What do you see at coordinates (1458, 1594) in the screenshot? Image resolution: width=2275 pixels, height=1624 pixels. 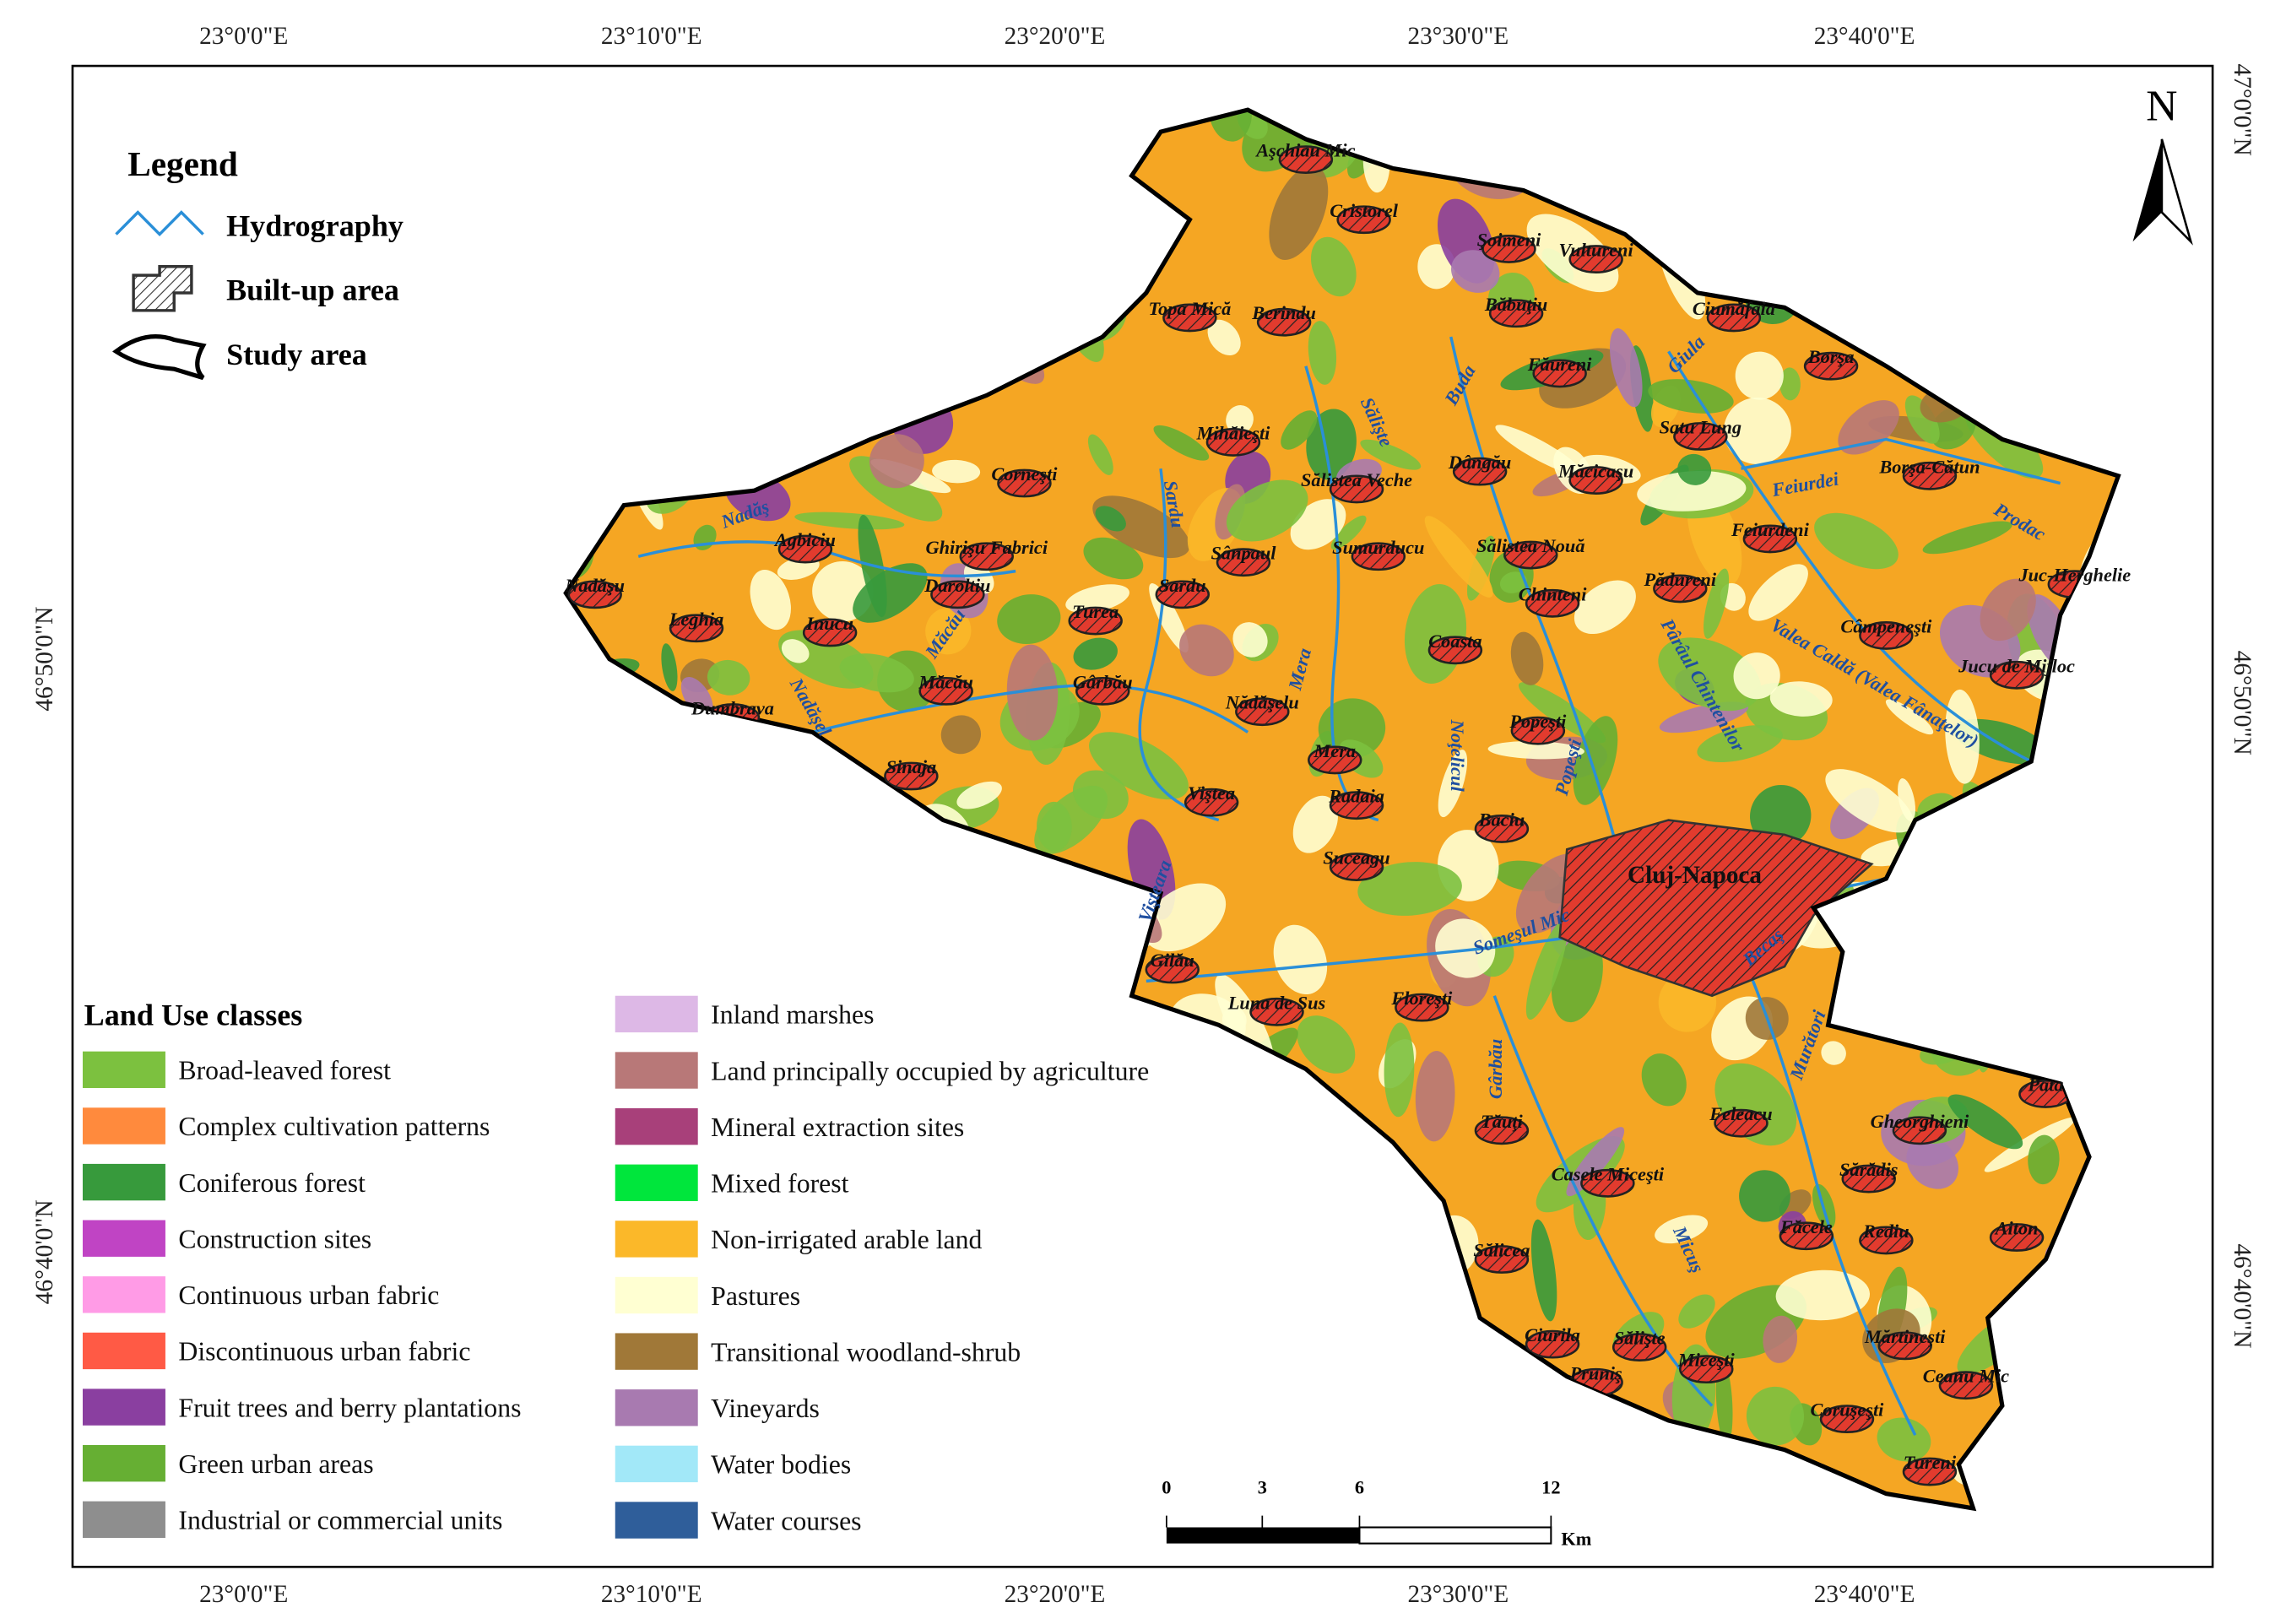 I see `coord-label: 23°30'0"E` at bounding box center [1458, 1594].